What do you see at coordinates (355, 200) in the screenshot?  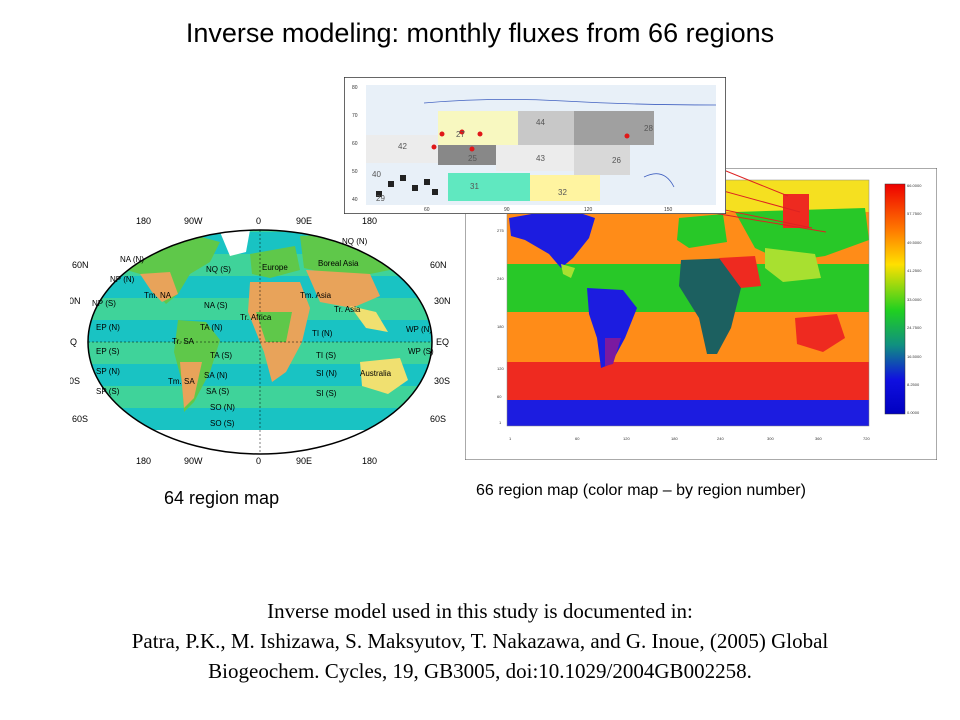 I see `inset-y-label: 40` at bounding box center [355, 200].